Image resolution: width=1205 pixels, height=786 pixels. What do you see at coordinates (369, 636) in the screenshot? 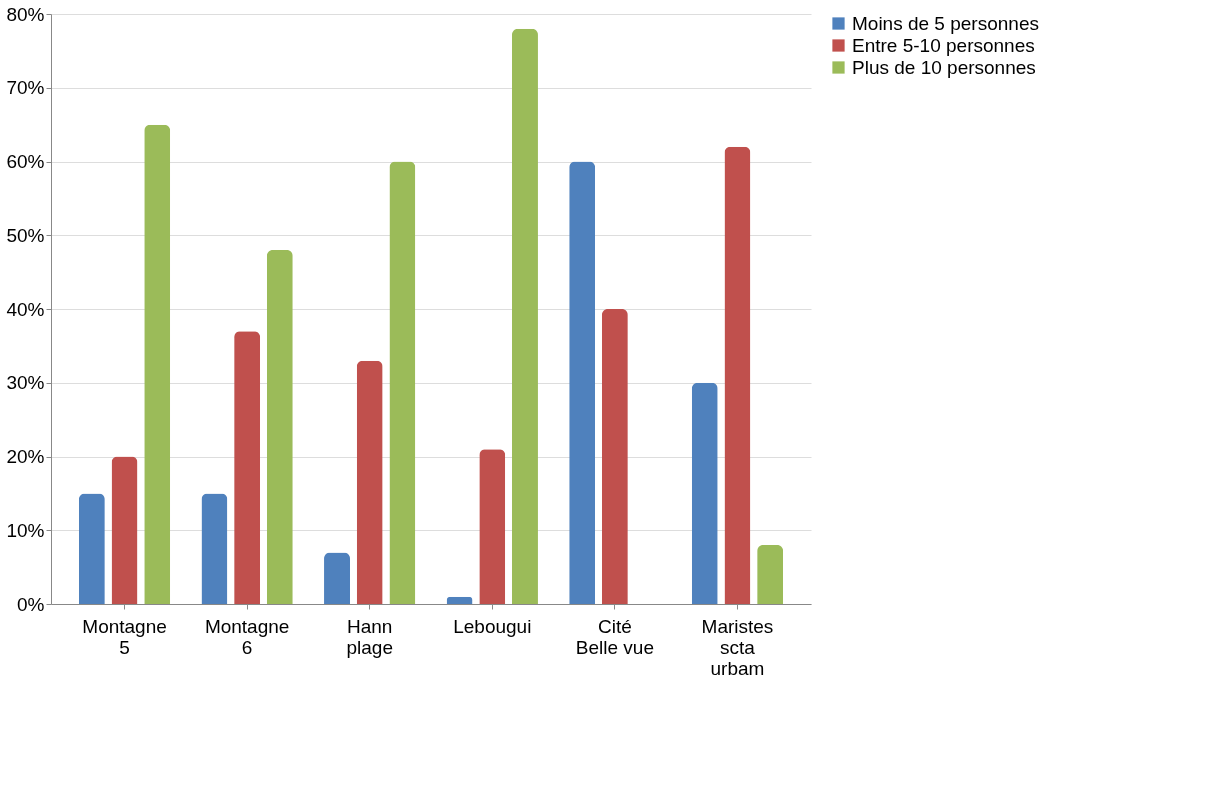
I see `x-tick-label: Hann plage` at bounding box center [369, 636].